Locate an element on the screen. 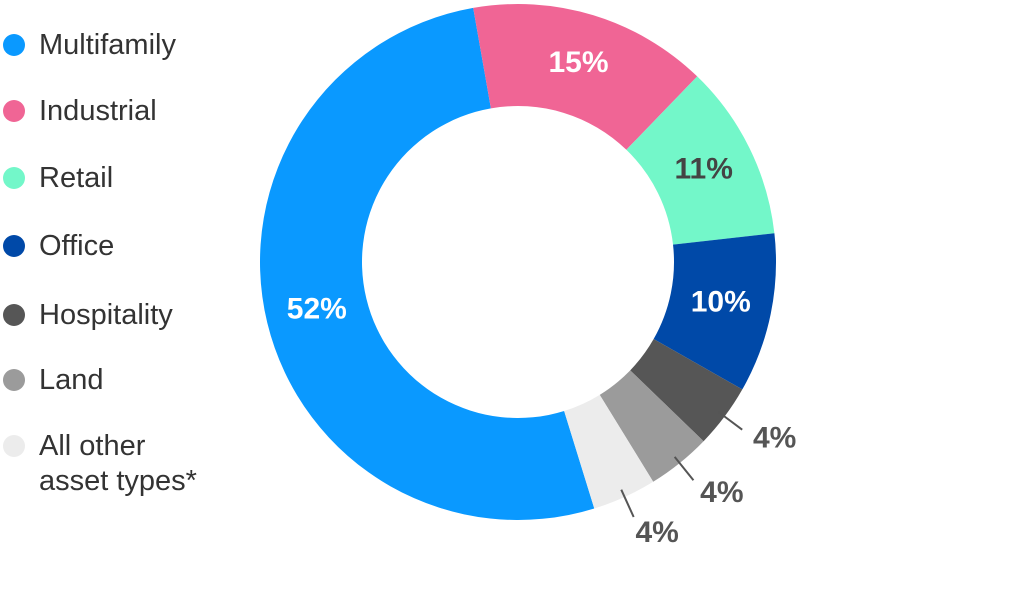  legend-label: Retail is located at coordinates (76, 178).